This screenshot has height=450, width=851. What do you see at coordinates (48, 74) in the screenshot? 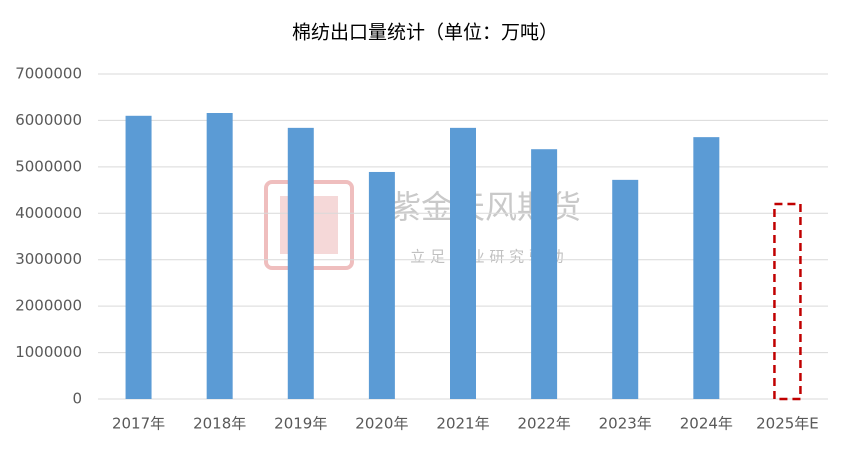
I see `y-tick-label: 7000000` at bounding box center [48, 74].